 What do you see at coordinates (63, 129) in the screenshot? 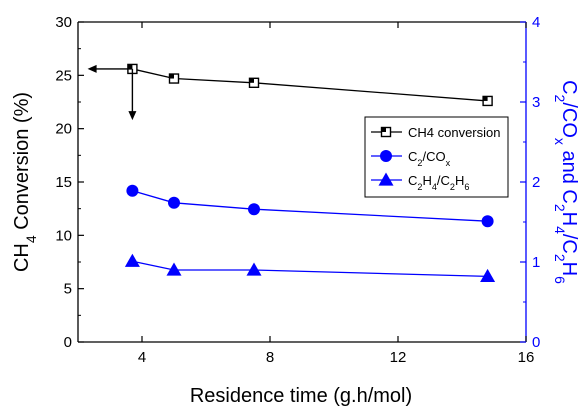
I see `y-tick-label: 20` at bounding box center [63, 129].